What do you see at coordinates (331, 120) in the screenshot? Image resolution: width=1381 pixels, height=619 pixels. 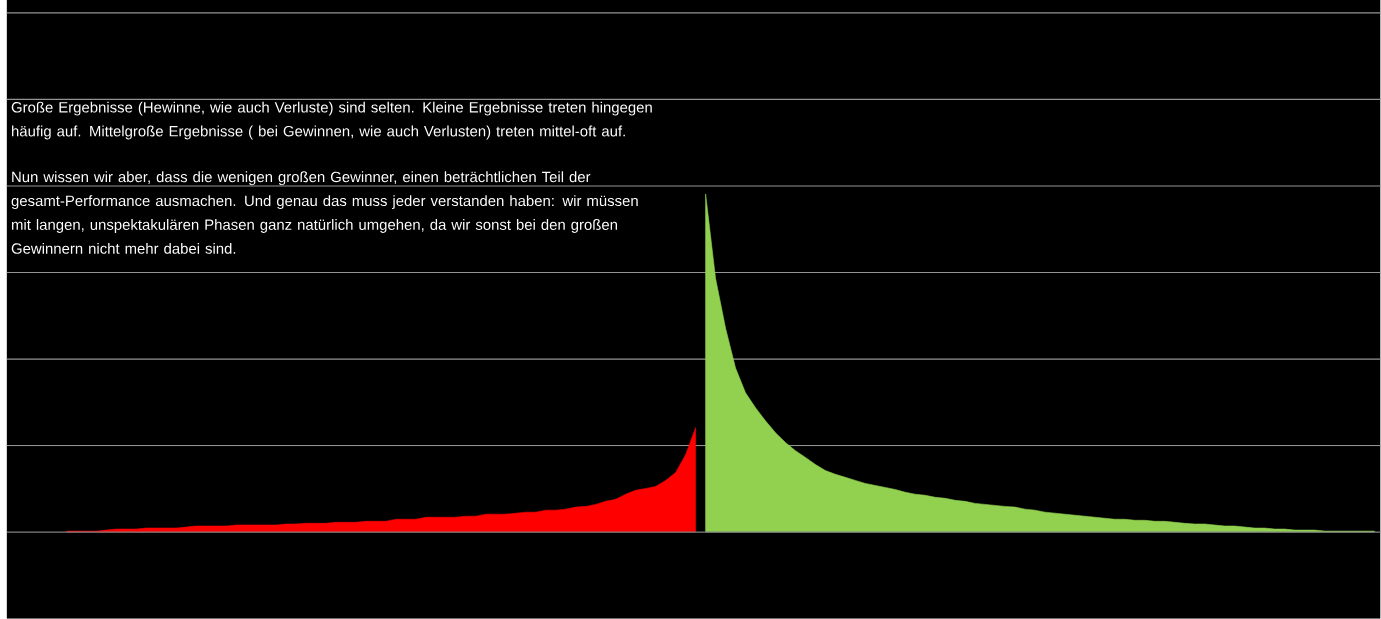 I see `text: Große Ergebnisse (Hewinne, wie auch Verluste) sind selten. Kleine Ergebnisse treten hingegen häufig auf. Mittelgroße Ergebnisse ( bei Gewinnen, wie auch Verlusten) treten mittel-oft auf.` at bounding box center [331, 120].